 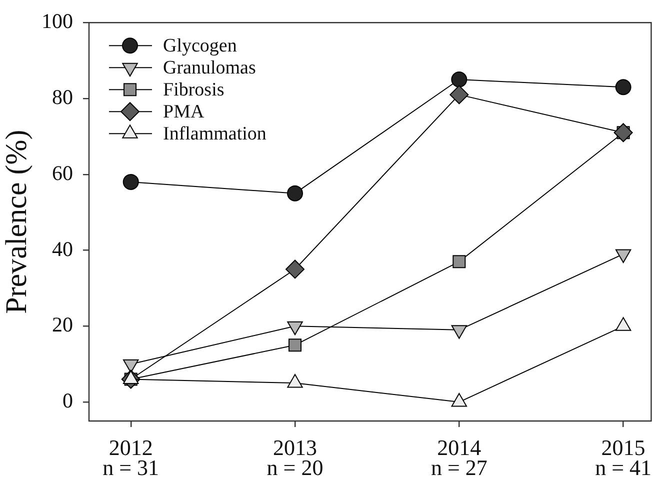 I want to click on legend-label: Glycogen, so click(x=200, y=46).